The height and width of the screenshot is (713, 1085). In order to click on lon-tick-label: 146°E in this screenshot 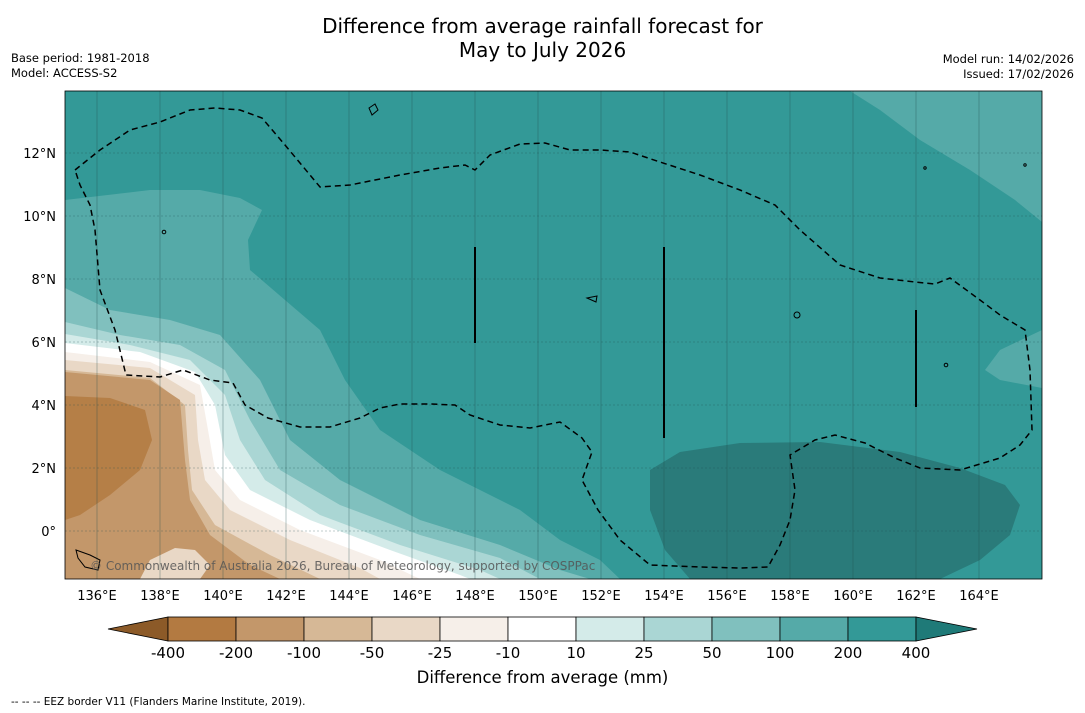, I will do `click(412, 596)`.